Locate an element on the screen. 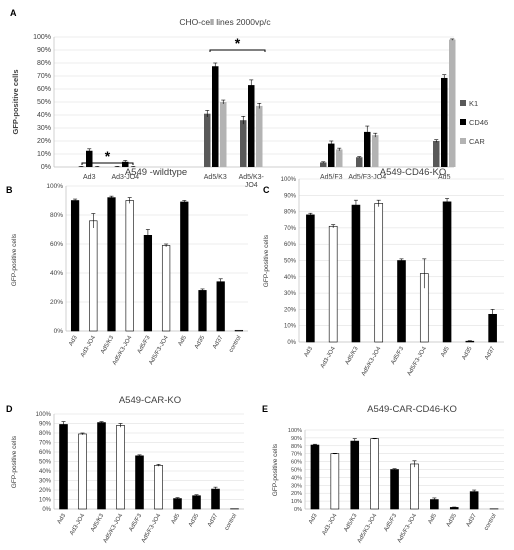  panel-letter: D is located at coordinates (9, 409).